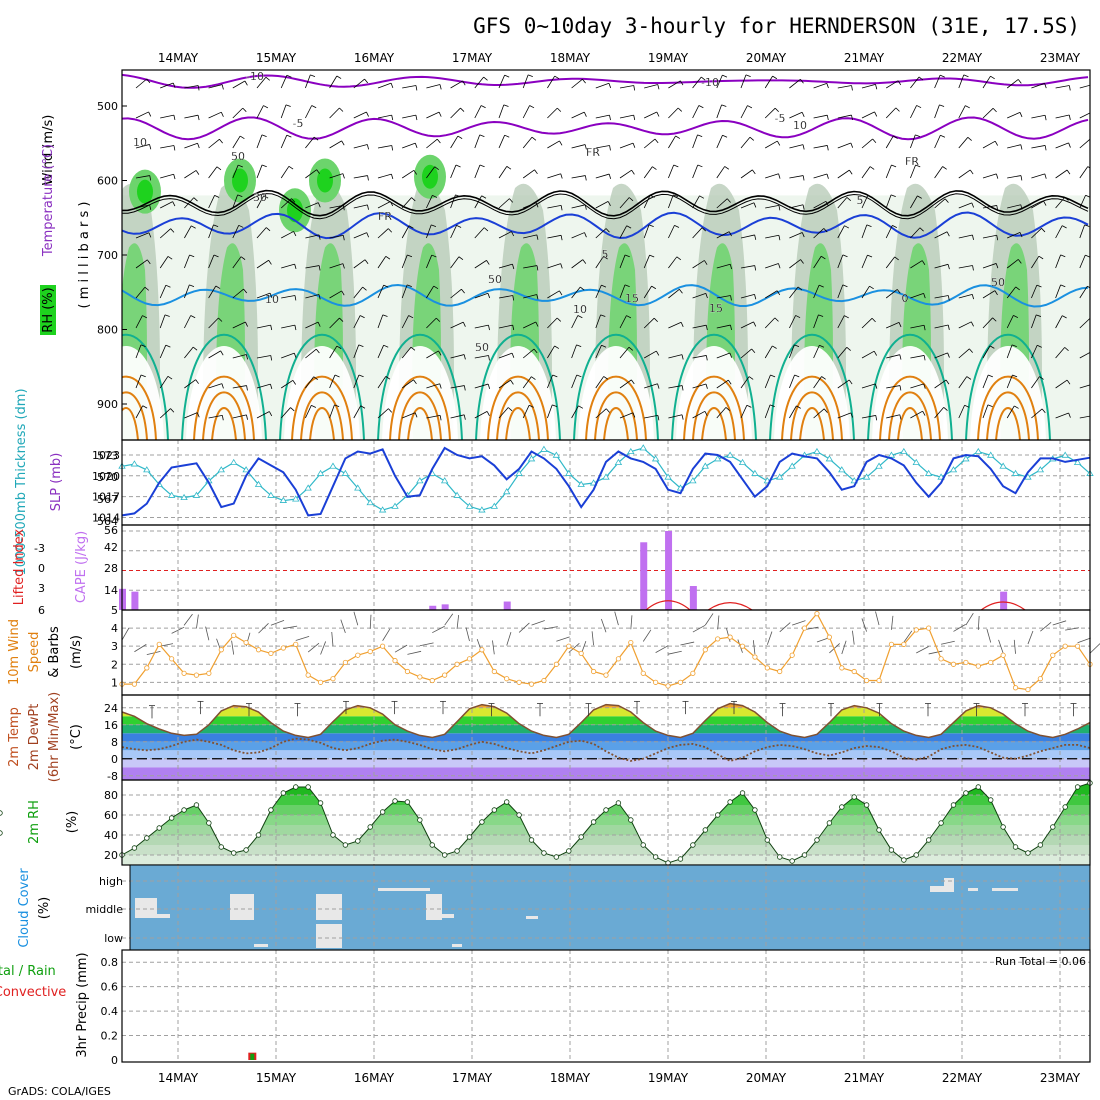 This screenshot has height=1100, width=1100. I want to click on date-label-top: 22MAY, so click(962, 58).